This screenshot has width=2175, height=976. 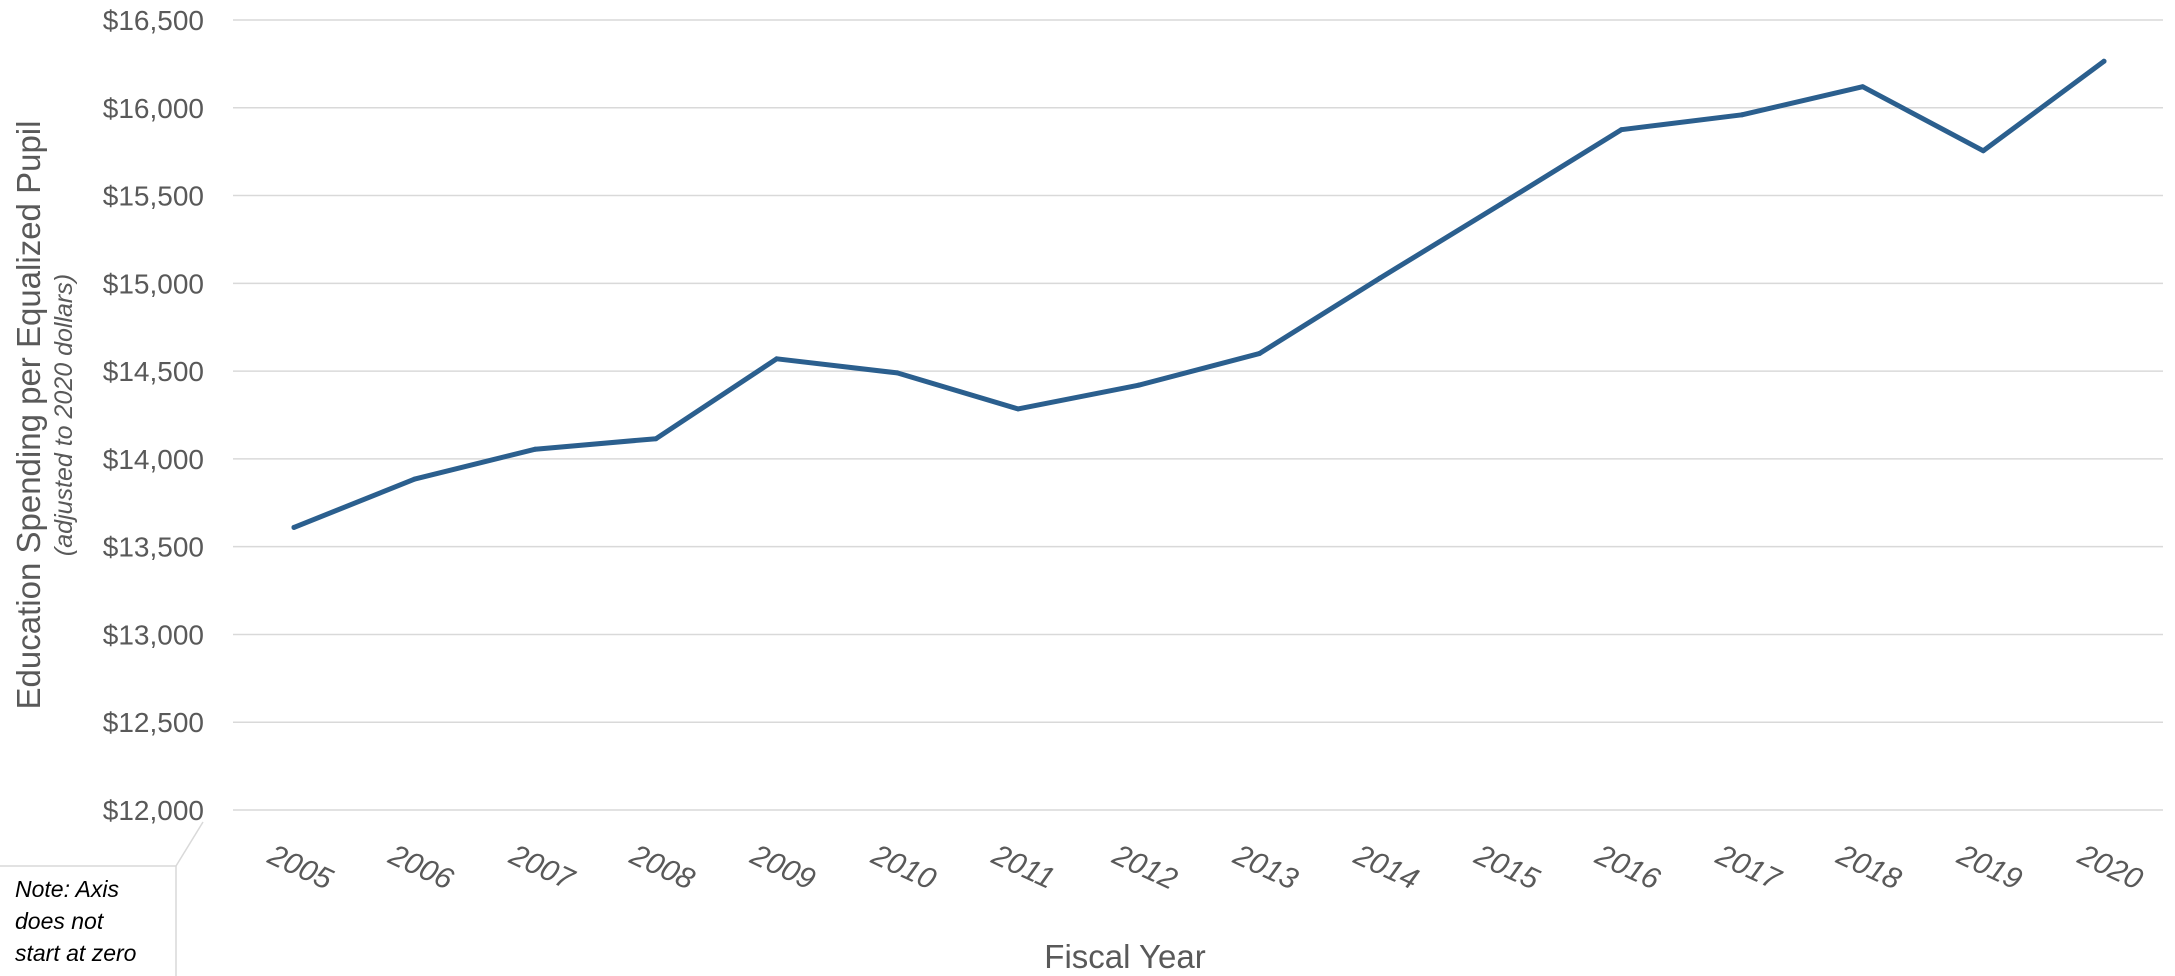 What do you see at coordinates (153, 20) in the screenshot?
I see `y-tick-label: $16,500` at bounding box center [153, 20].